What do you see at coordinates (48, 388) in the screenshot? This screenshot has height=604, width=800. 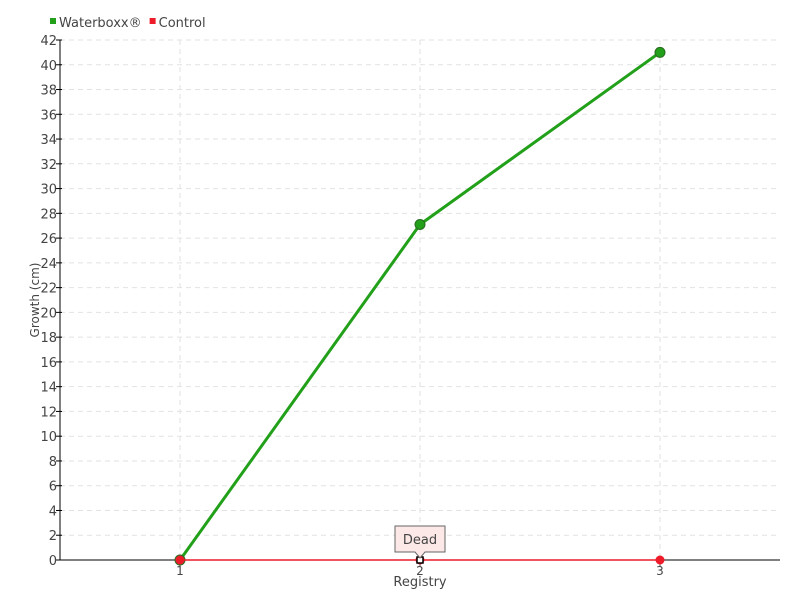 I see `y-tick-label: 14` at bounding box center [48, 388].